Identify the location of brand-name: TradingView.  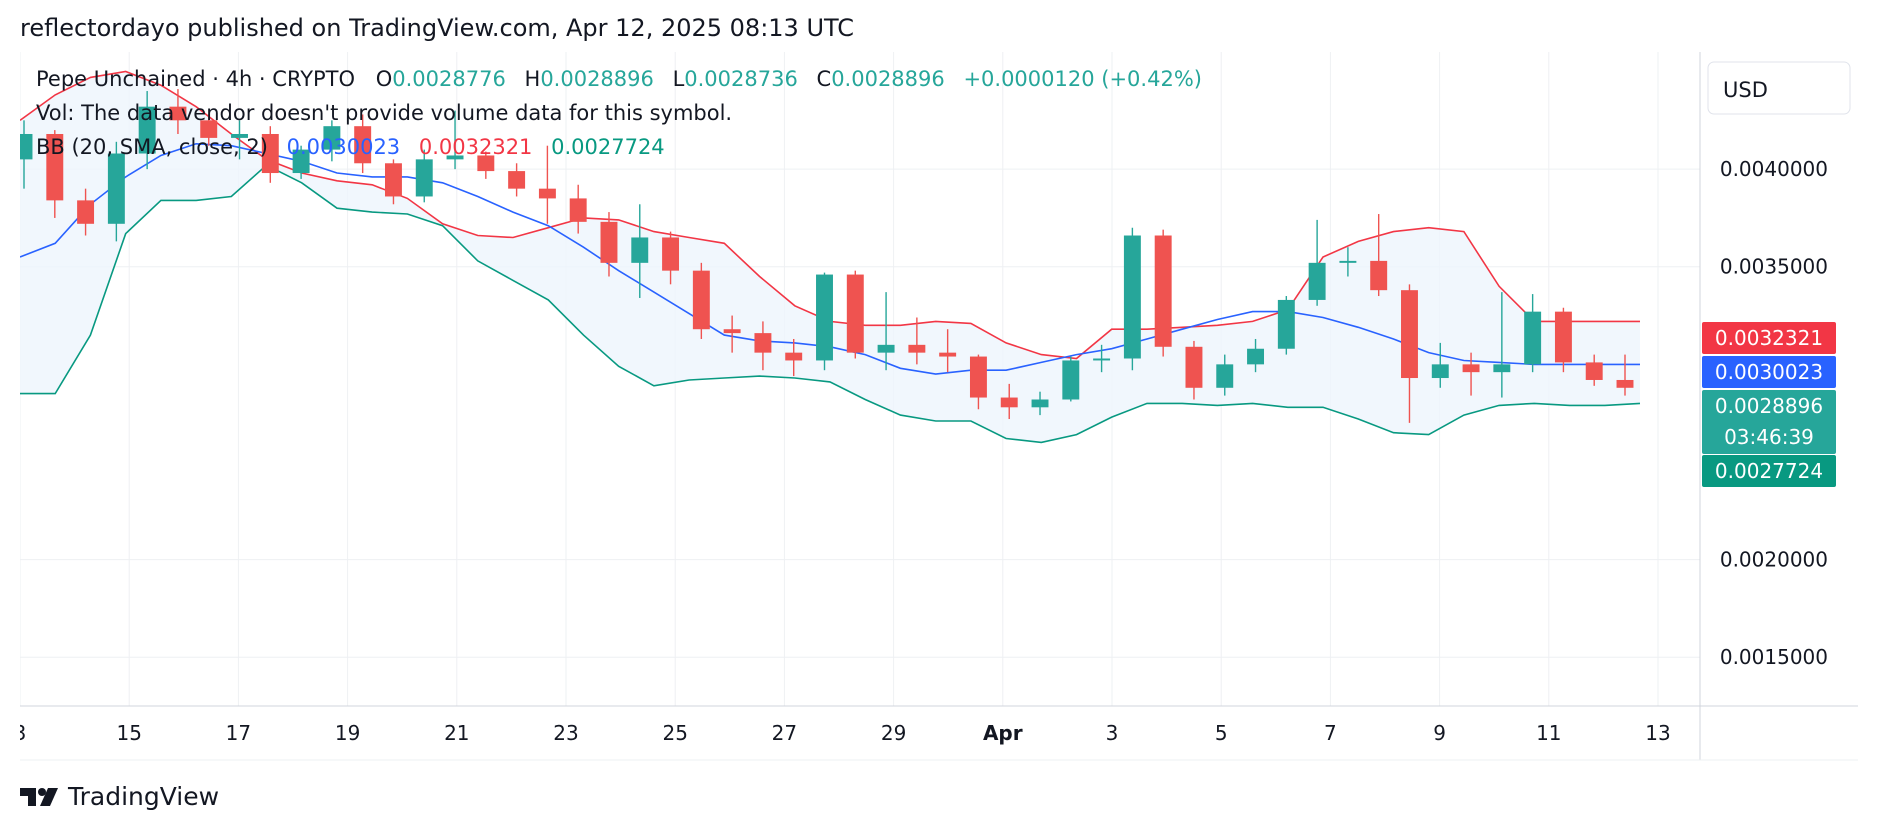
(144, 796).